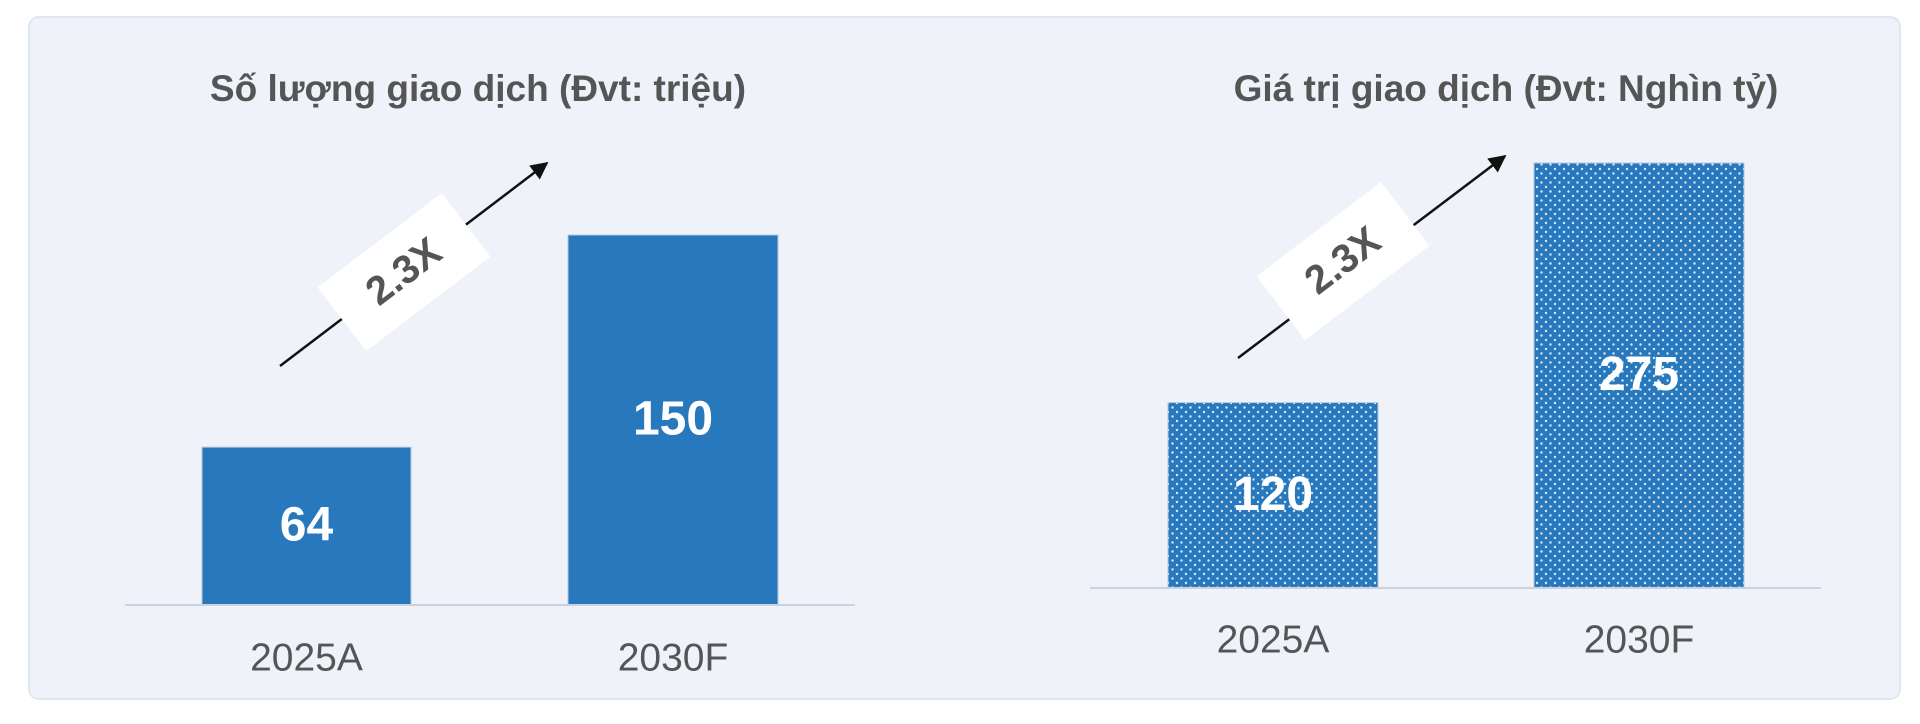 The image size is (1920, 724). What do you see at coordinates (478, 88) in the screenshot?
I see `chart-title: Số lượng giao dịch (Đvt: triệu)` at bounding box center [478, 88].